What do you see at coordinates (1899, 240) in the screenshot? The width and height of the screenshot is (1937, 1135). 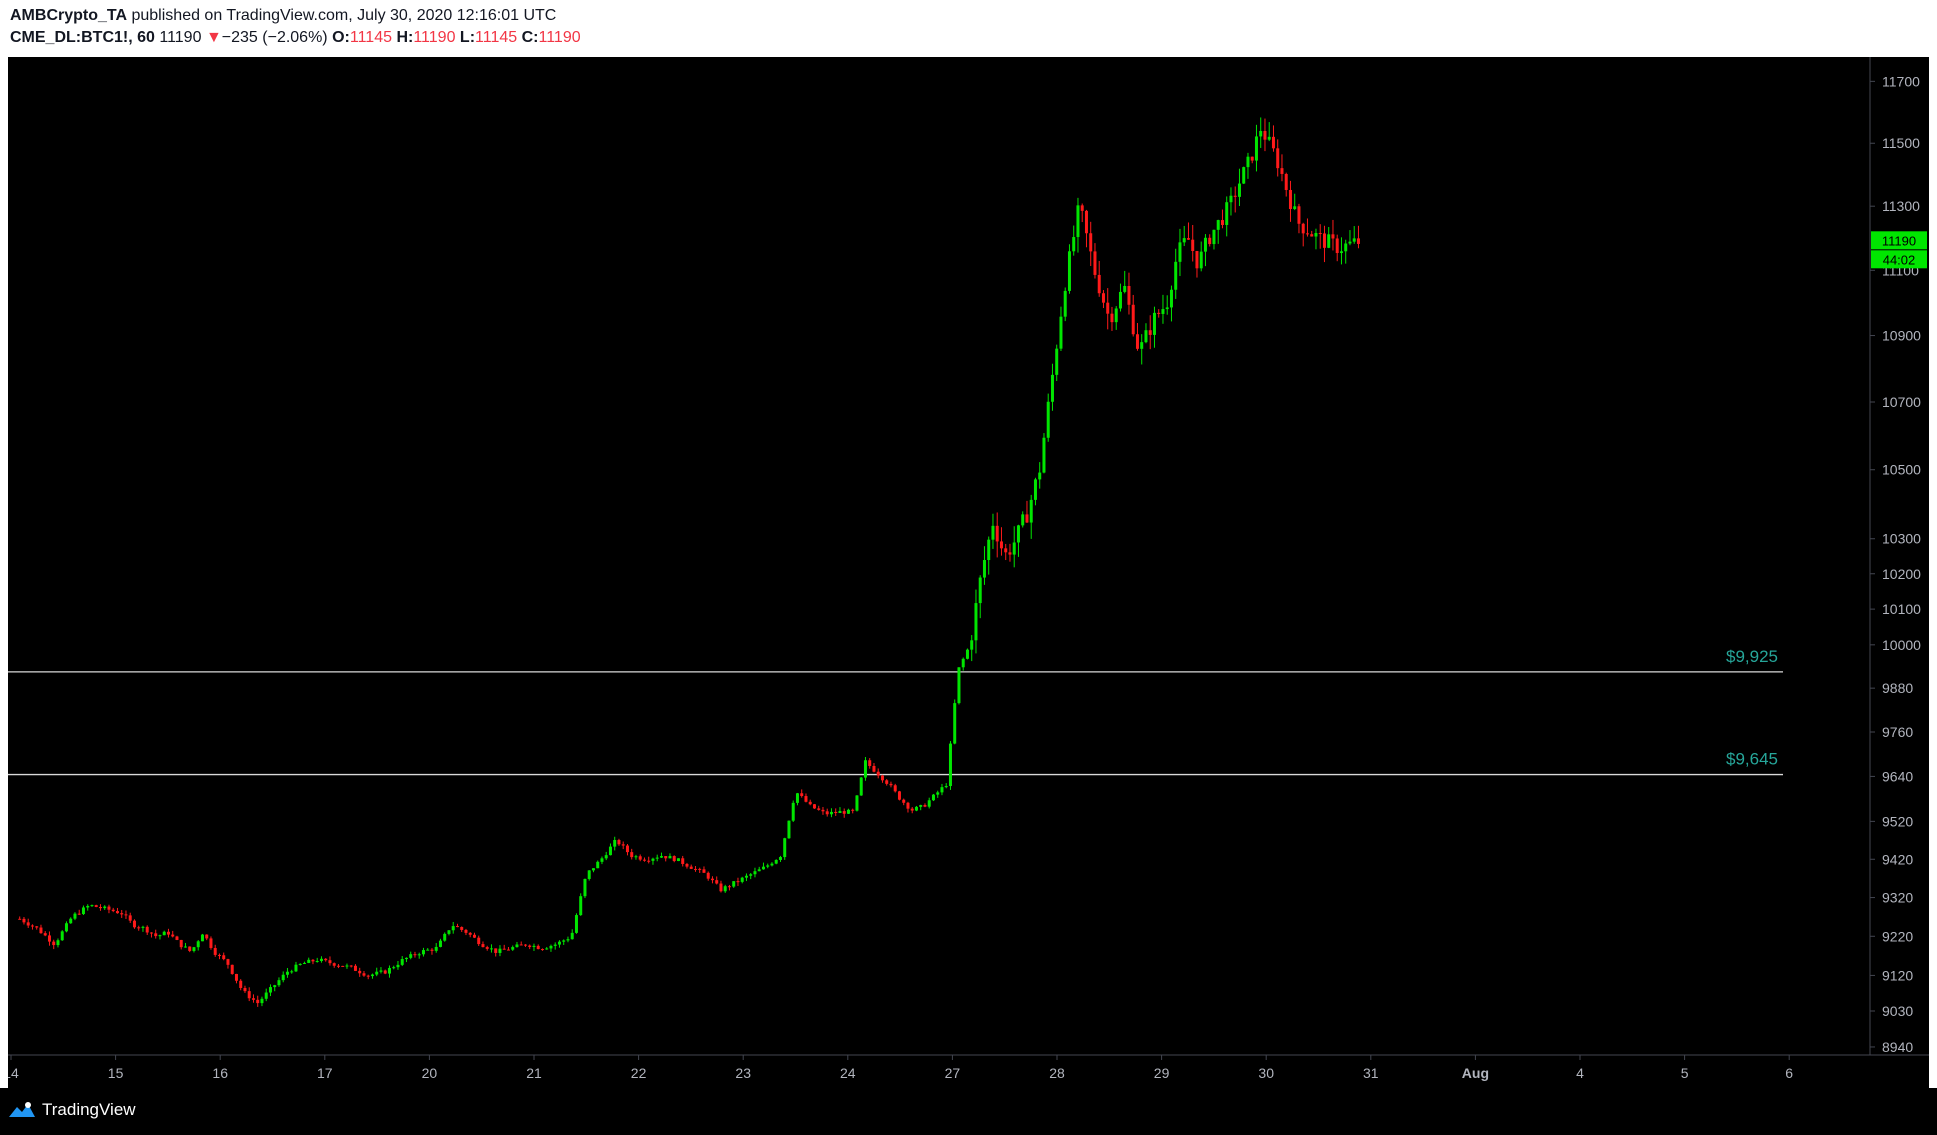 I see `current-price-label: 11190` at bounding box center [1899, 240].